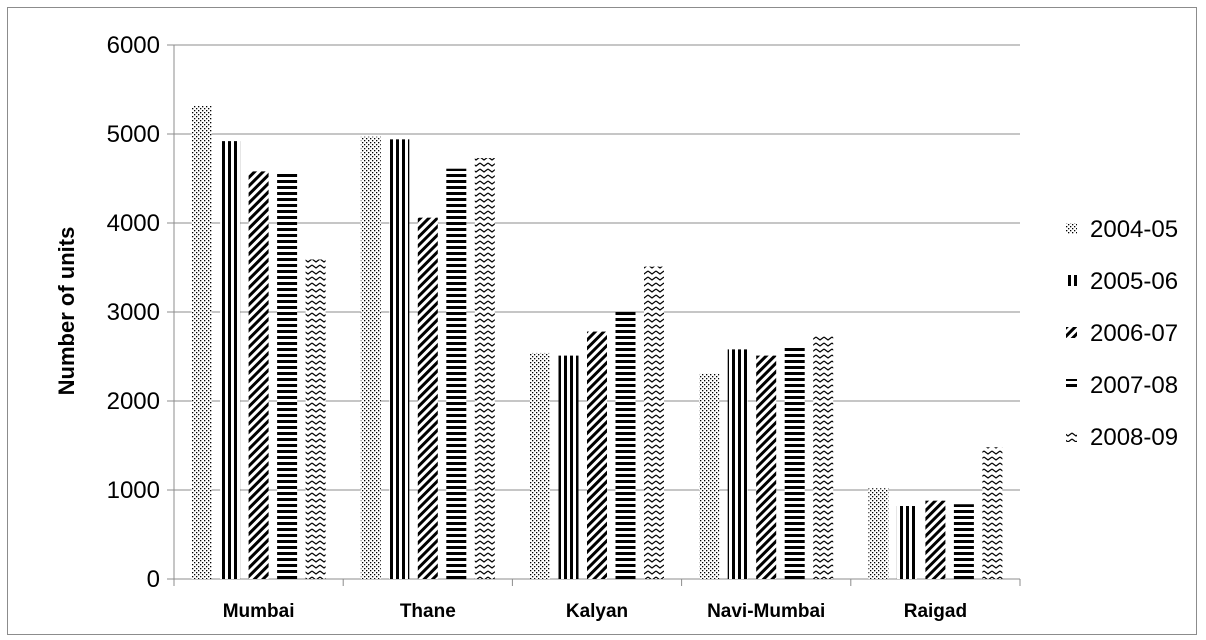 Image resolution: width=1206 pixels, height=640 pixels. Describe the element at coordinates (153, 579) in the screenshot. I see `y-tick-label: 0` at that location.